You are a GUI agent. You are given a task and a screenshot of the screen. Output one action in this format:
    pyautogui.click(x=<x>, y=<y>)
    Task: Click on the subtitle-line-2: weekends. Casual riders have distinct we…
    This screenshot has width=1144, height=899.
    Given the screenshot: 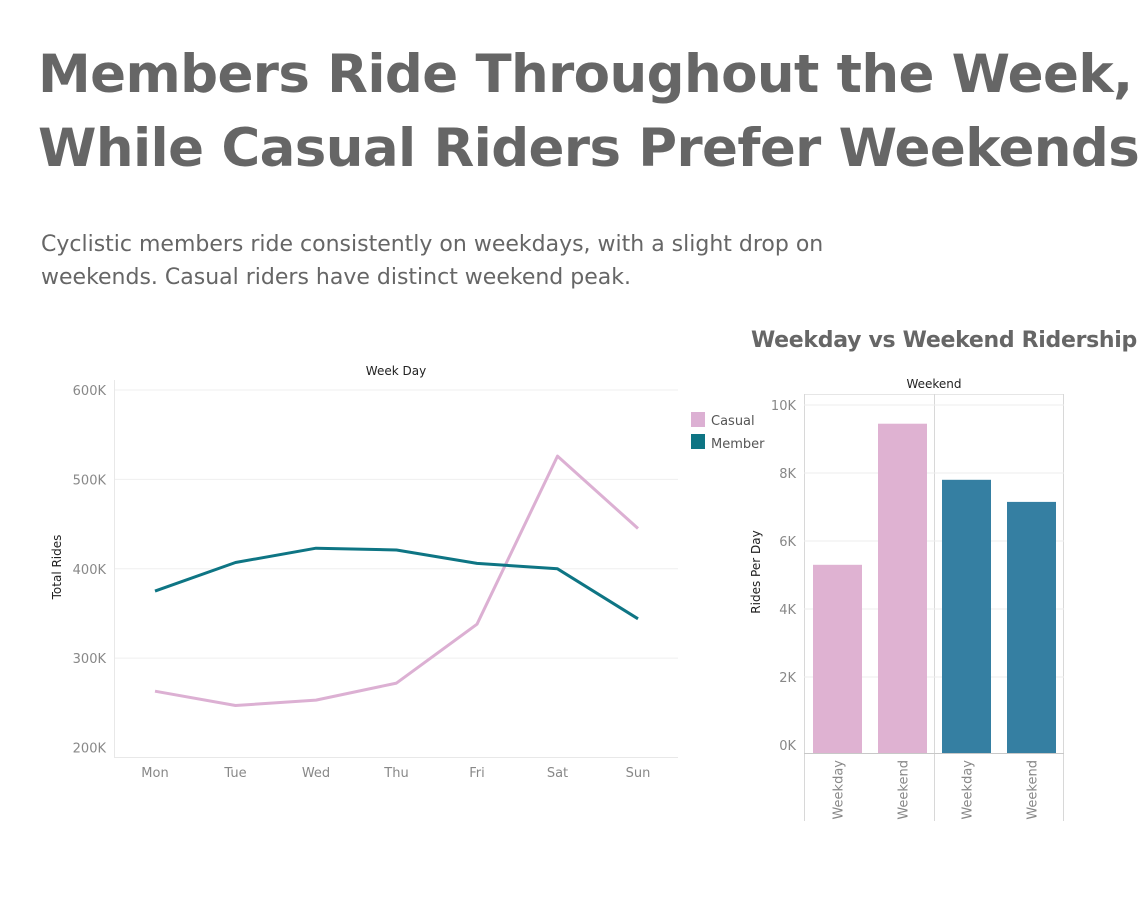 What is the action you would take?
    pyautogui.click(x=336, y=277)
    